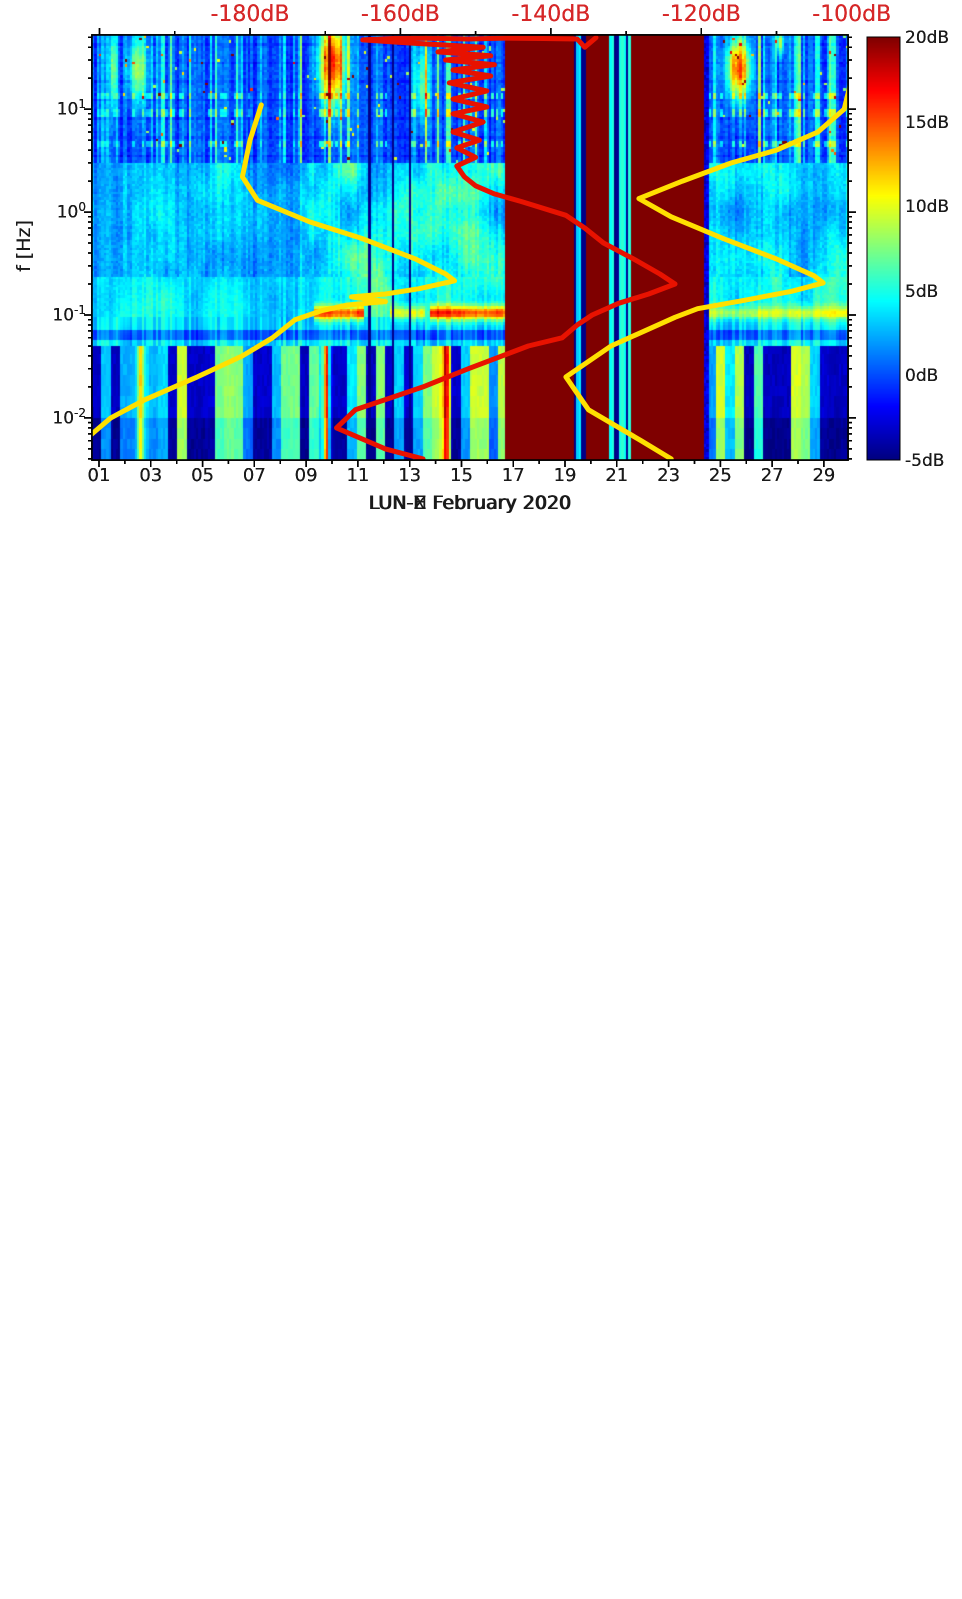 The width and height of the screenshot is (962, 1599). What do you see at coordinates (922, 291) in the screenshot?
I see `colorbar-tick-label: 5dB` at bounding box center [922, 291].